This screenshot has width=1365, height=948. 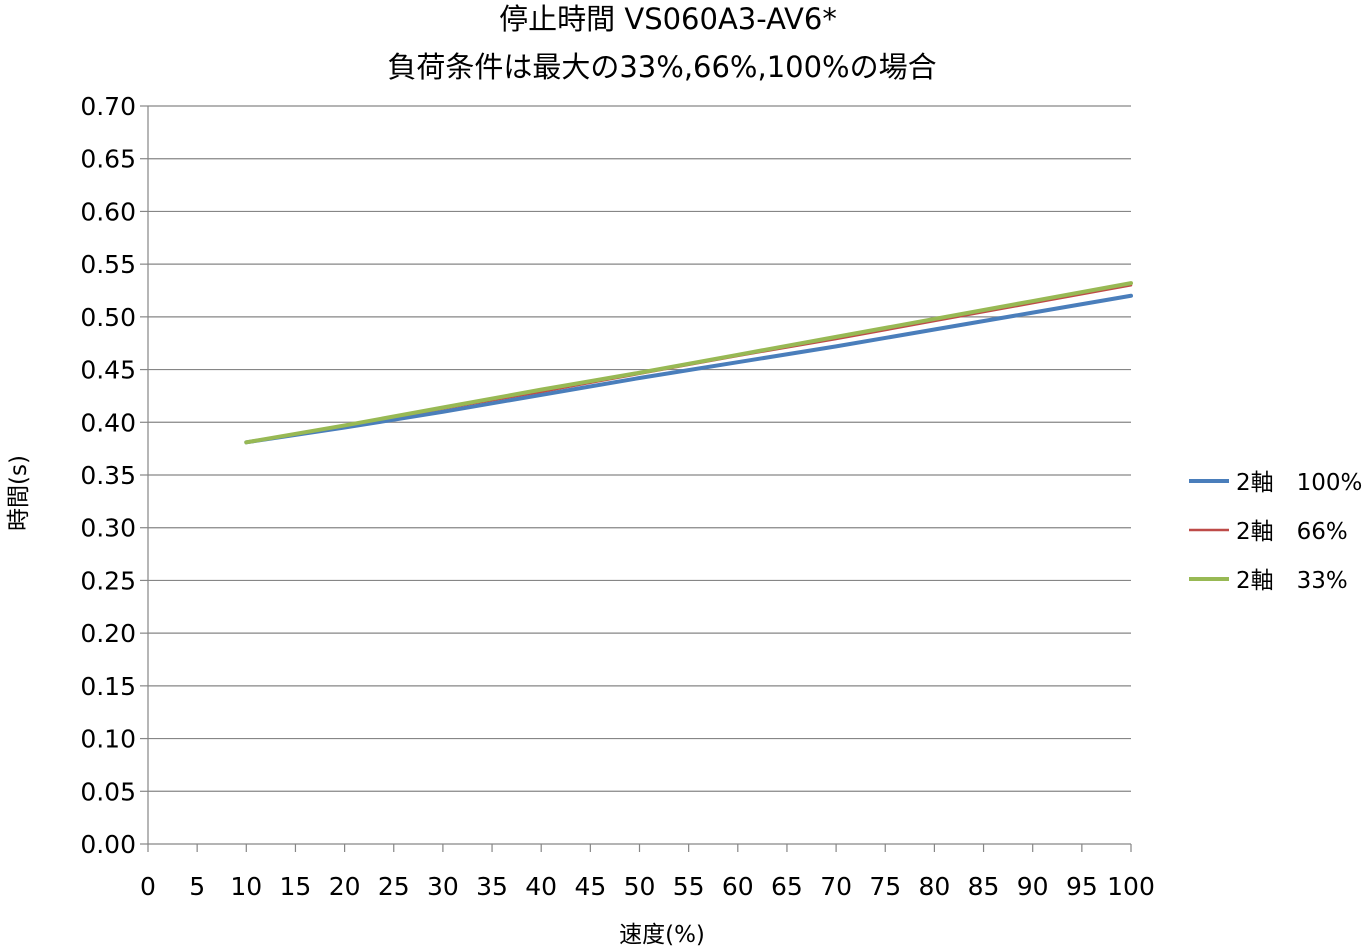 What do you see at coordinates (885, 886) in the screenshot?
I see `x-tick-label: 75` at bounding box center [885, 886].